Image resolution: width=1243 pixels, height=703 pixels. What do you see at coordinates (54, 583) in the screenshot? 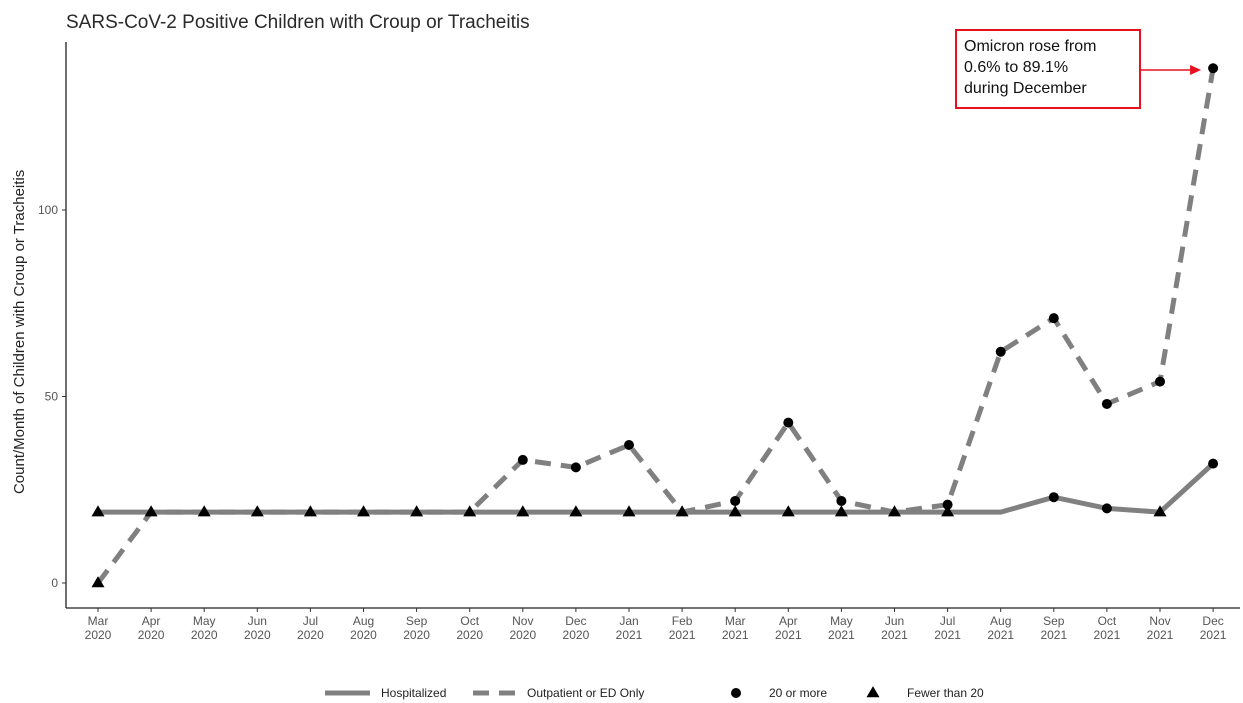
I see `y-tick-label: 0` at bounding box center [54, 583].